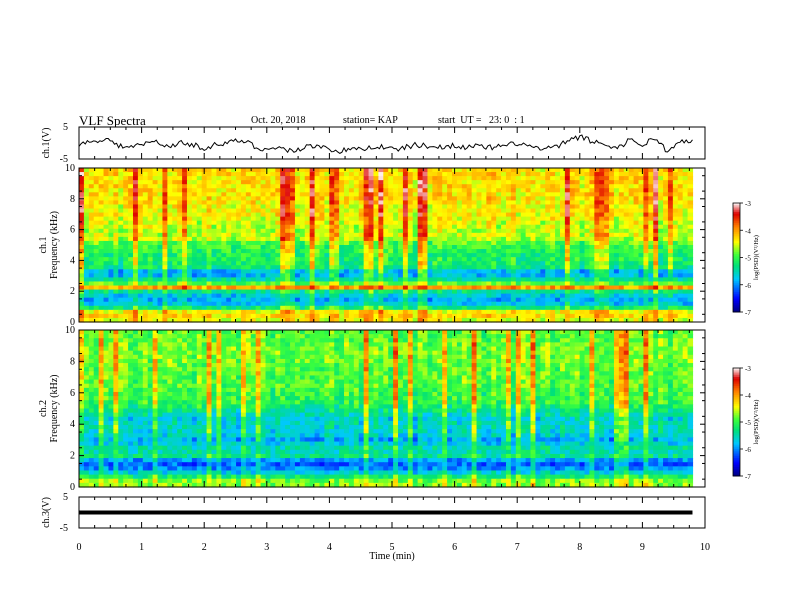 This screenshot has height=612, width=792. What do you see at coordinates (370, 120) in the screenshot?
I see `station-label: station= KAP` at bounding box center [370, 120].